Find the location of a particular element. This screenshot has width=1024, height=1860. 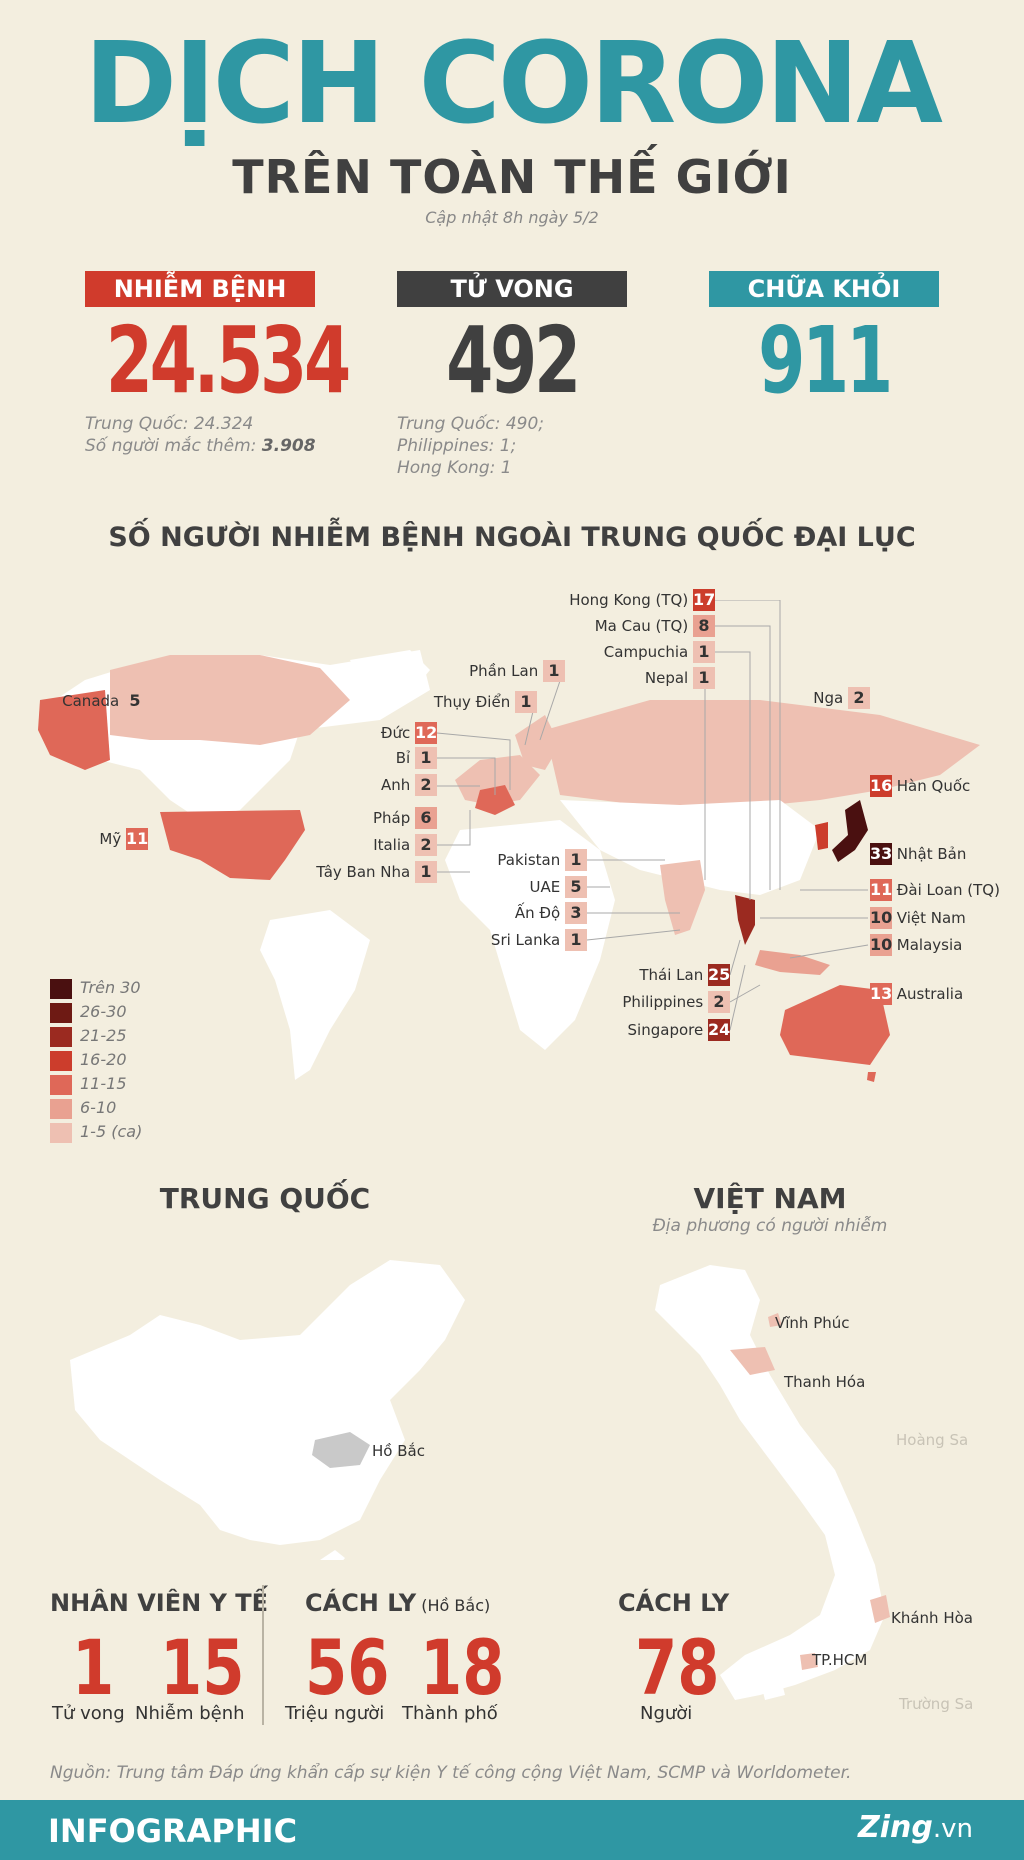

label-india: Ấn Độ 3 is located at coordinates (523, 913).